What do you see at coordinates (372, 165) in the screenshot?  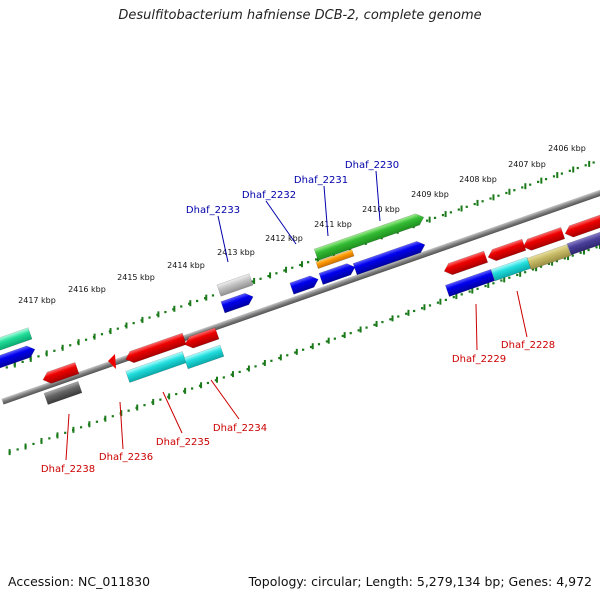 I see `gene-label: Dhaf_2230` at bounding box center [372, 165].